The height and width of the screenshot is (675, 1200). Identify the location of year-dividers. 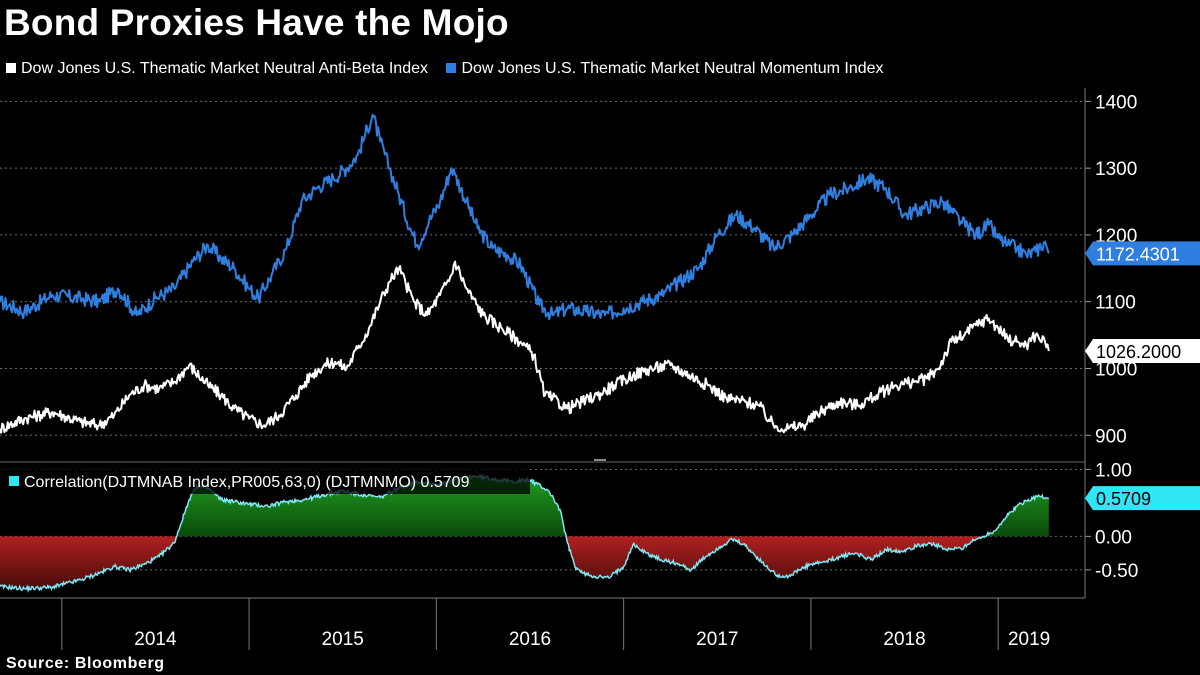
(530, 624).